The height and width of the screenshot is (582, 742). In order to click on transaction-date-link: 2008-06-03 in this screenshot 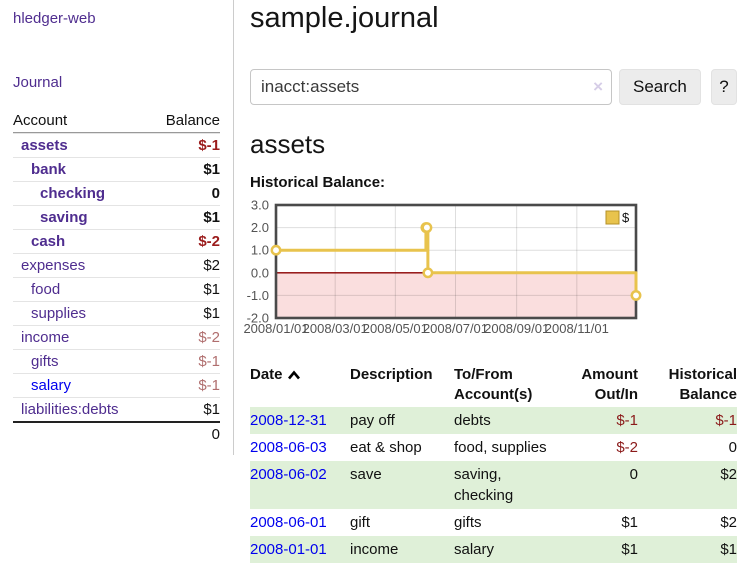, I will do `click(288, 447)`.